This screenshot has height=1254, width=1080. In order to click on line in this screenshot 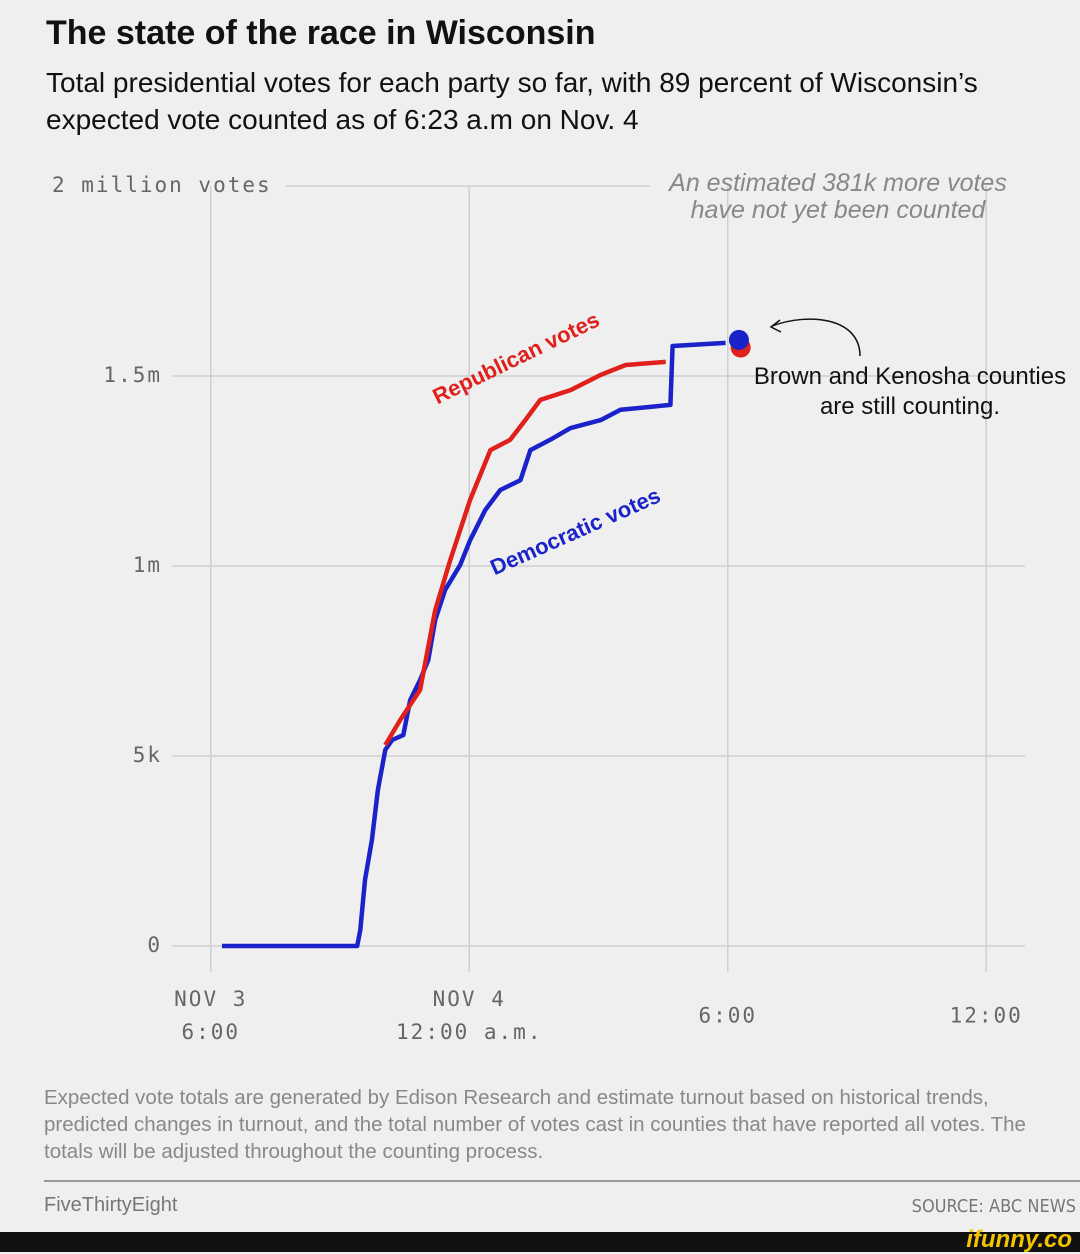, I will do `click(524, 553)`.